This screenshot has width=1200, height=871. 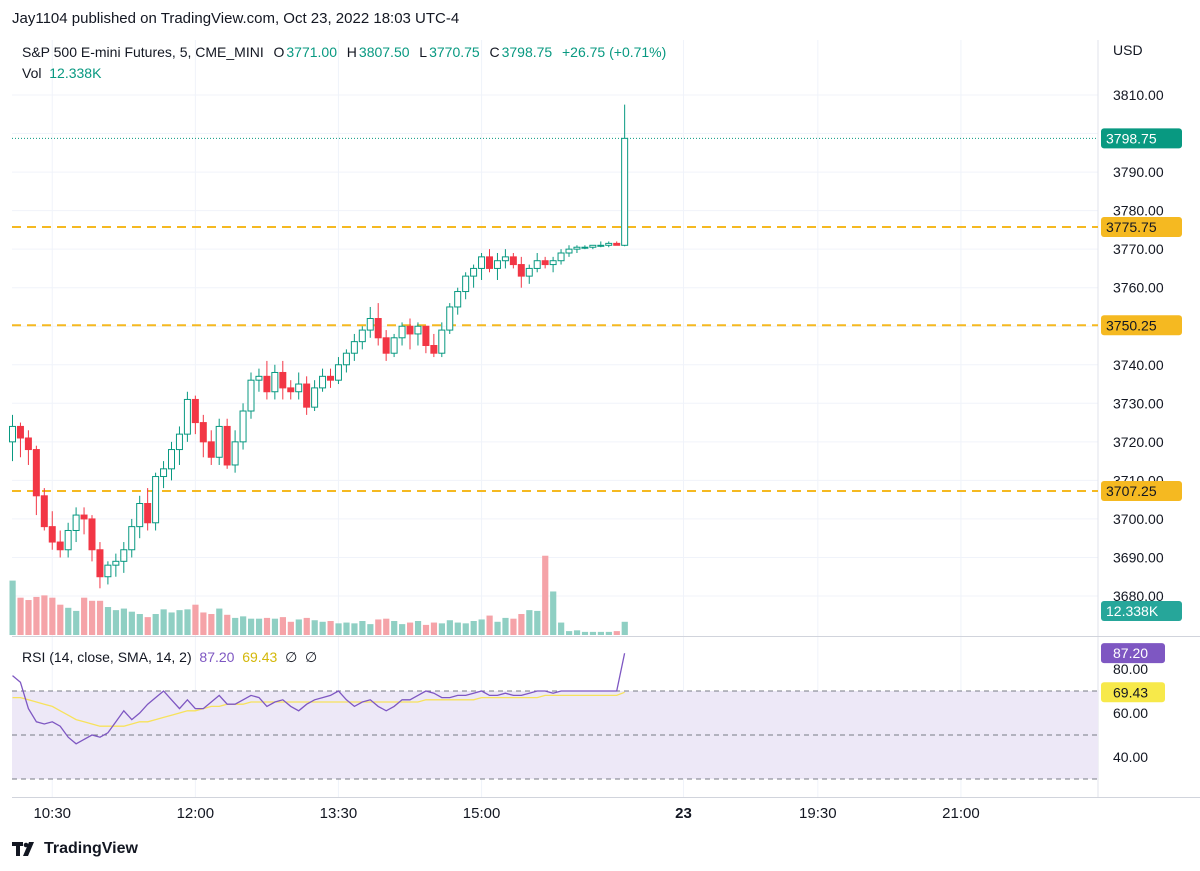 I want to click on time-tick-label: 23, so click(x=683, y=813).